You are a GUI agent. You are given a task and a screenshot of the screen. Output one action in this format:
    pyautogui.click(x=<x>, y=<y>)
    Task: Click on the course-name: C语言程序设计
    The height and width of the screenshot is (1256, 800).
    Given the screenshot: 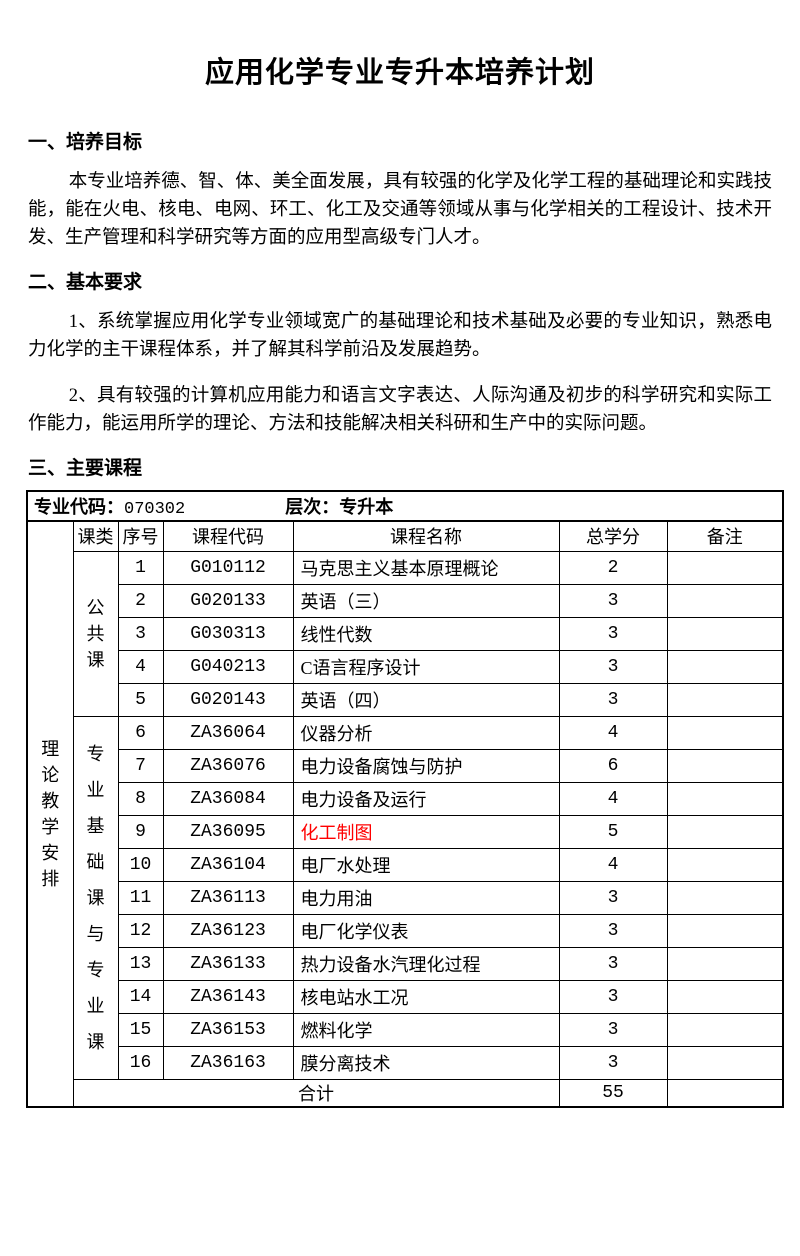 What is the action you would take?
    pyautogui.click(x=426, y=666)
    